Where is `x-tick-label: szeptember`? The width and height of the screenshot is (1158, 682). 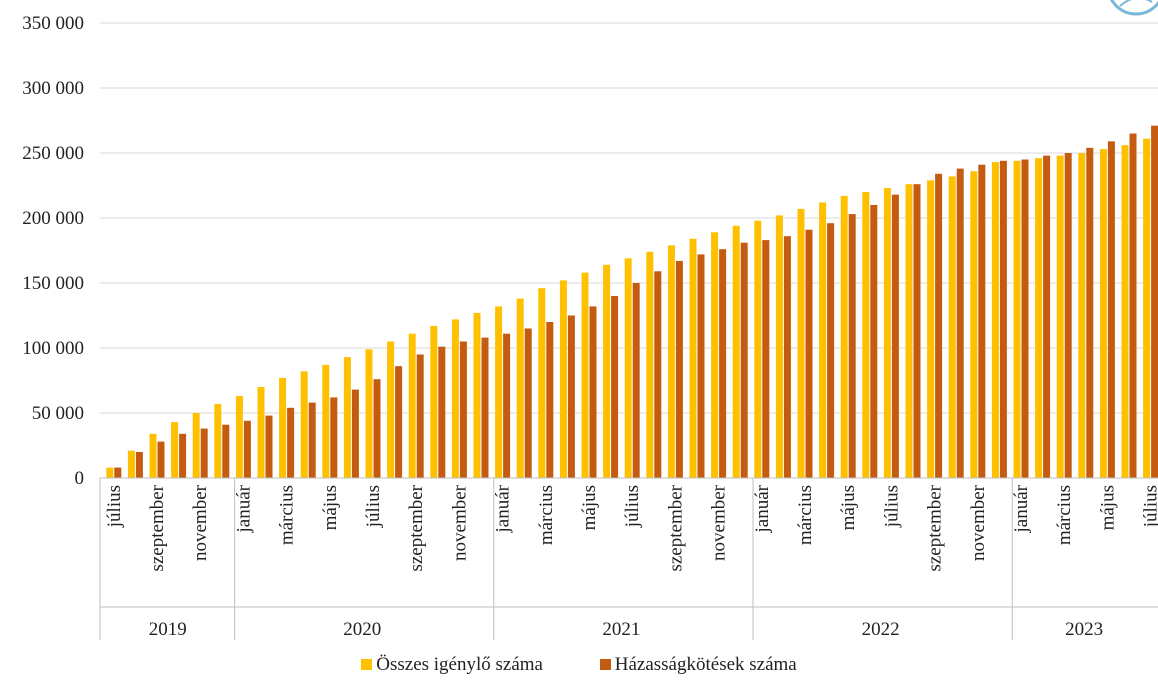 x-tick-label: szeptember is located at coordinates (157, 527).